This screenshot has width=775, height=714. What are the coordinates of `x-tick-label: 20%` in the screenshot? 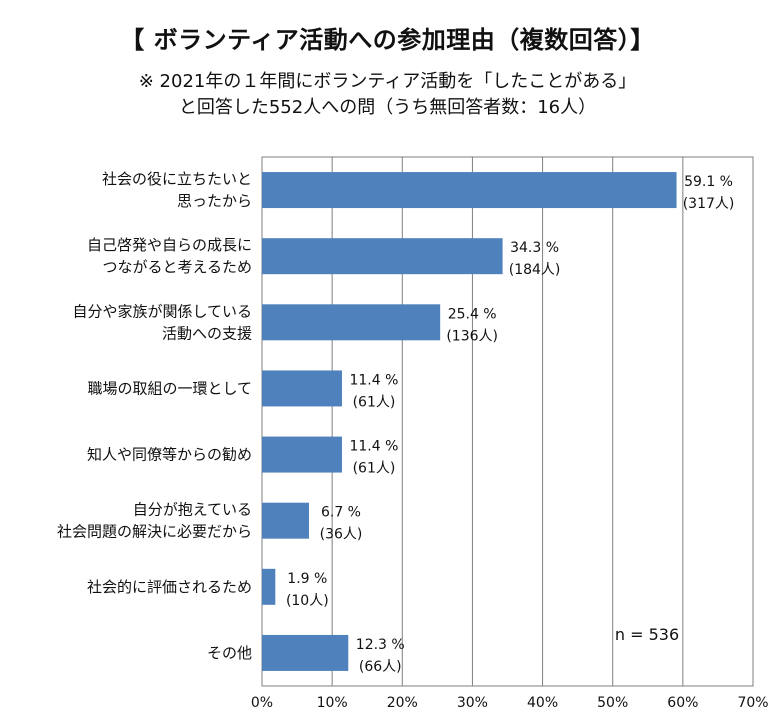 It's located at (402, 703).